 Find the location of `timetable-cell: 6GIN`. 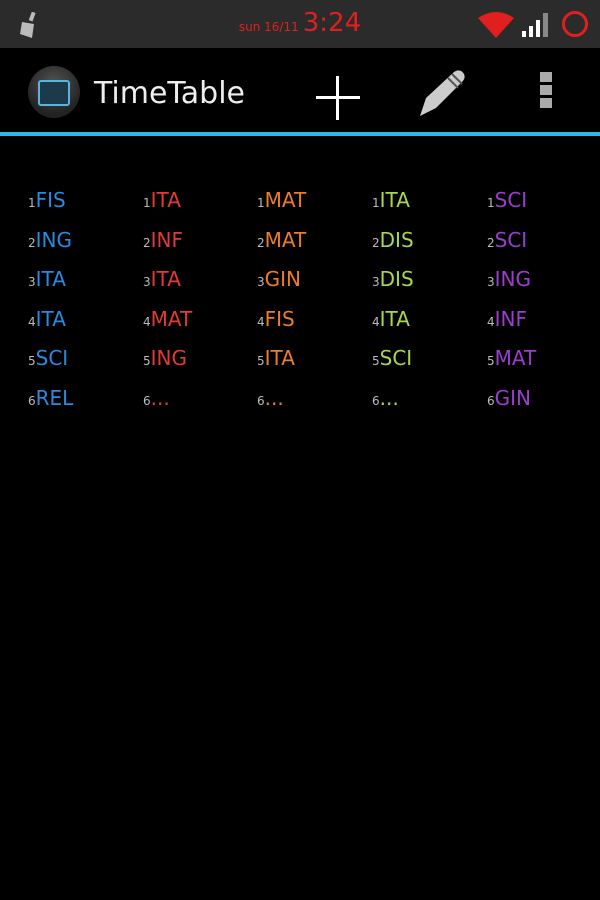

timetable-cell: 6GIN is located at coordinates (509, 399).